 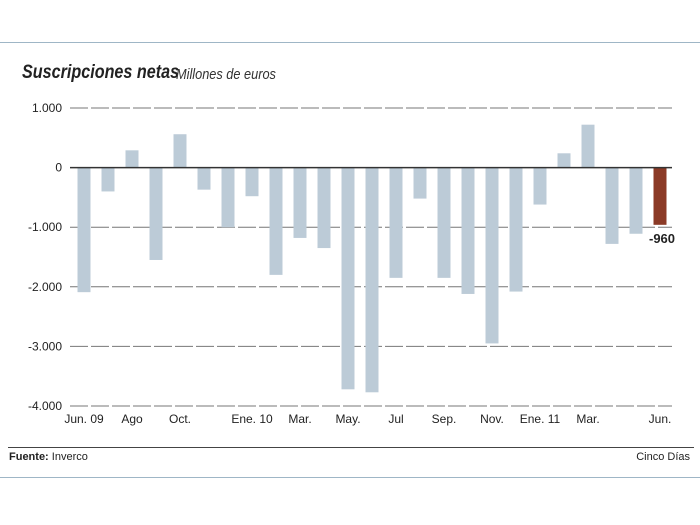 I want to click on x-tick-label: Nov., so click(x=492, y=419).